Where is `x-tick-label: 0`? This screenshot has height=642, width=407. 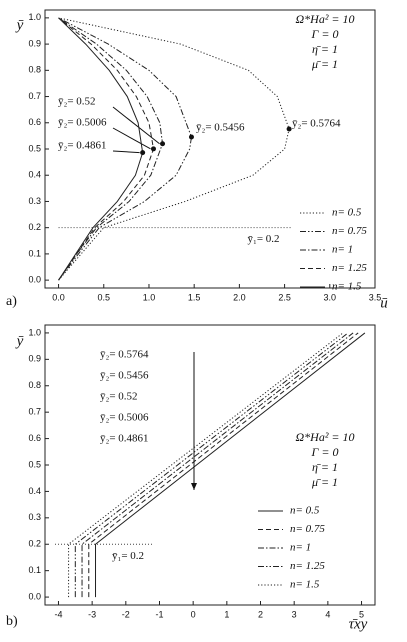
x-tick-label: 0 is located at coordinates (193, 614).